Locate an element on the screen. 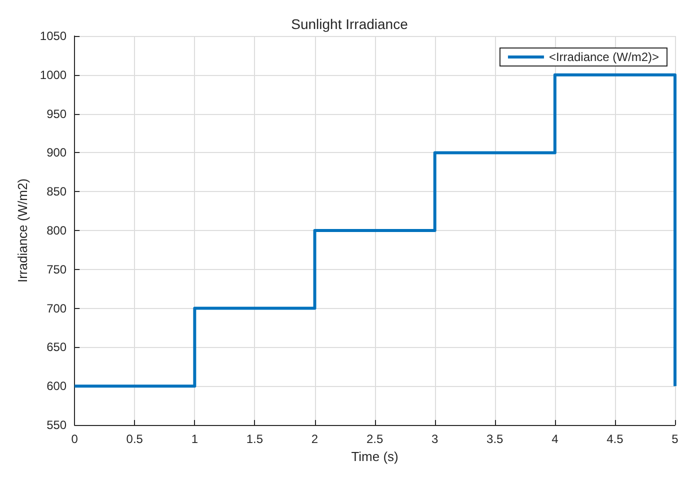  y-tick-label: 950 is located at coordinates (56, 113).